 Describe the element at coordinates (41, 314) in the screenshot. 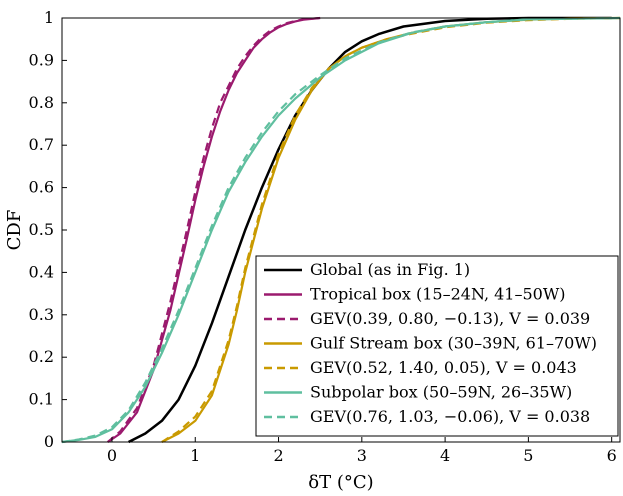

I see `y-tick-label-3: 0.3` at that location.